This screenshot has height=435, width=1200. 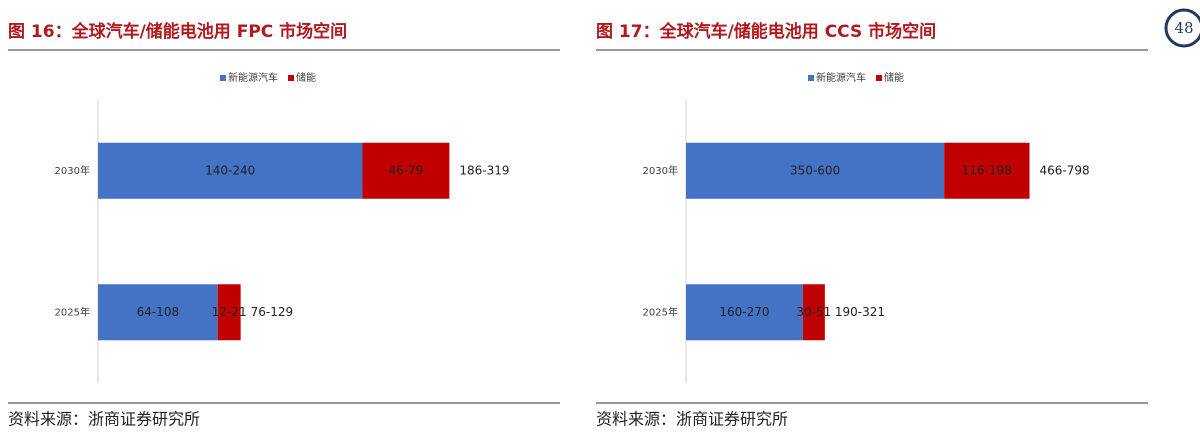 I want to click on value-label: 46-79, so click(x=405, y=170).